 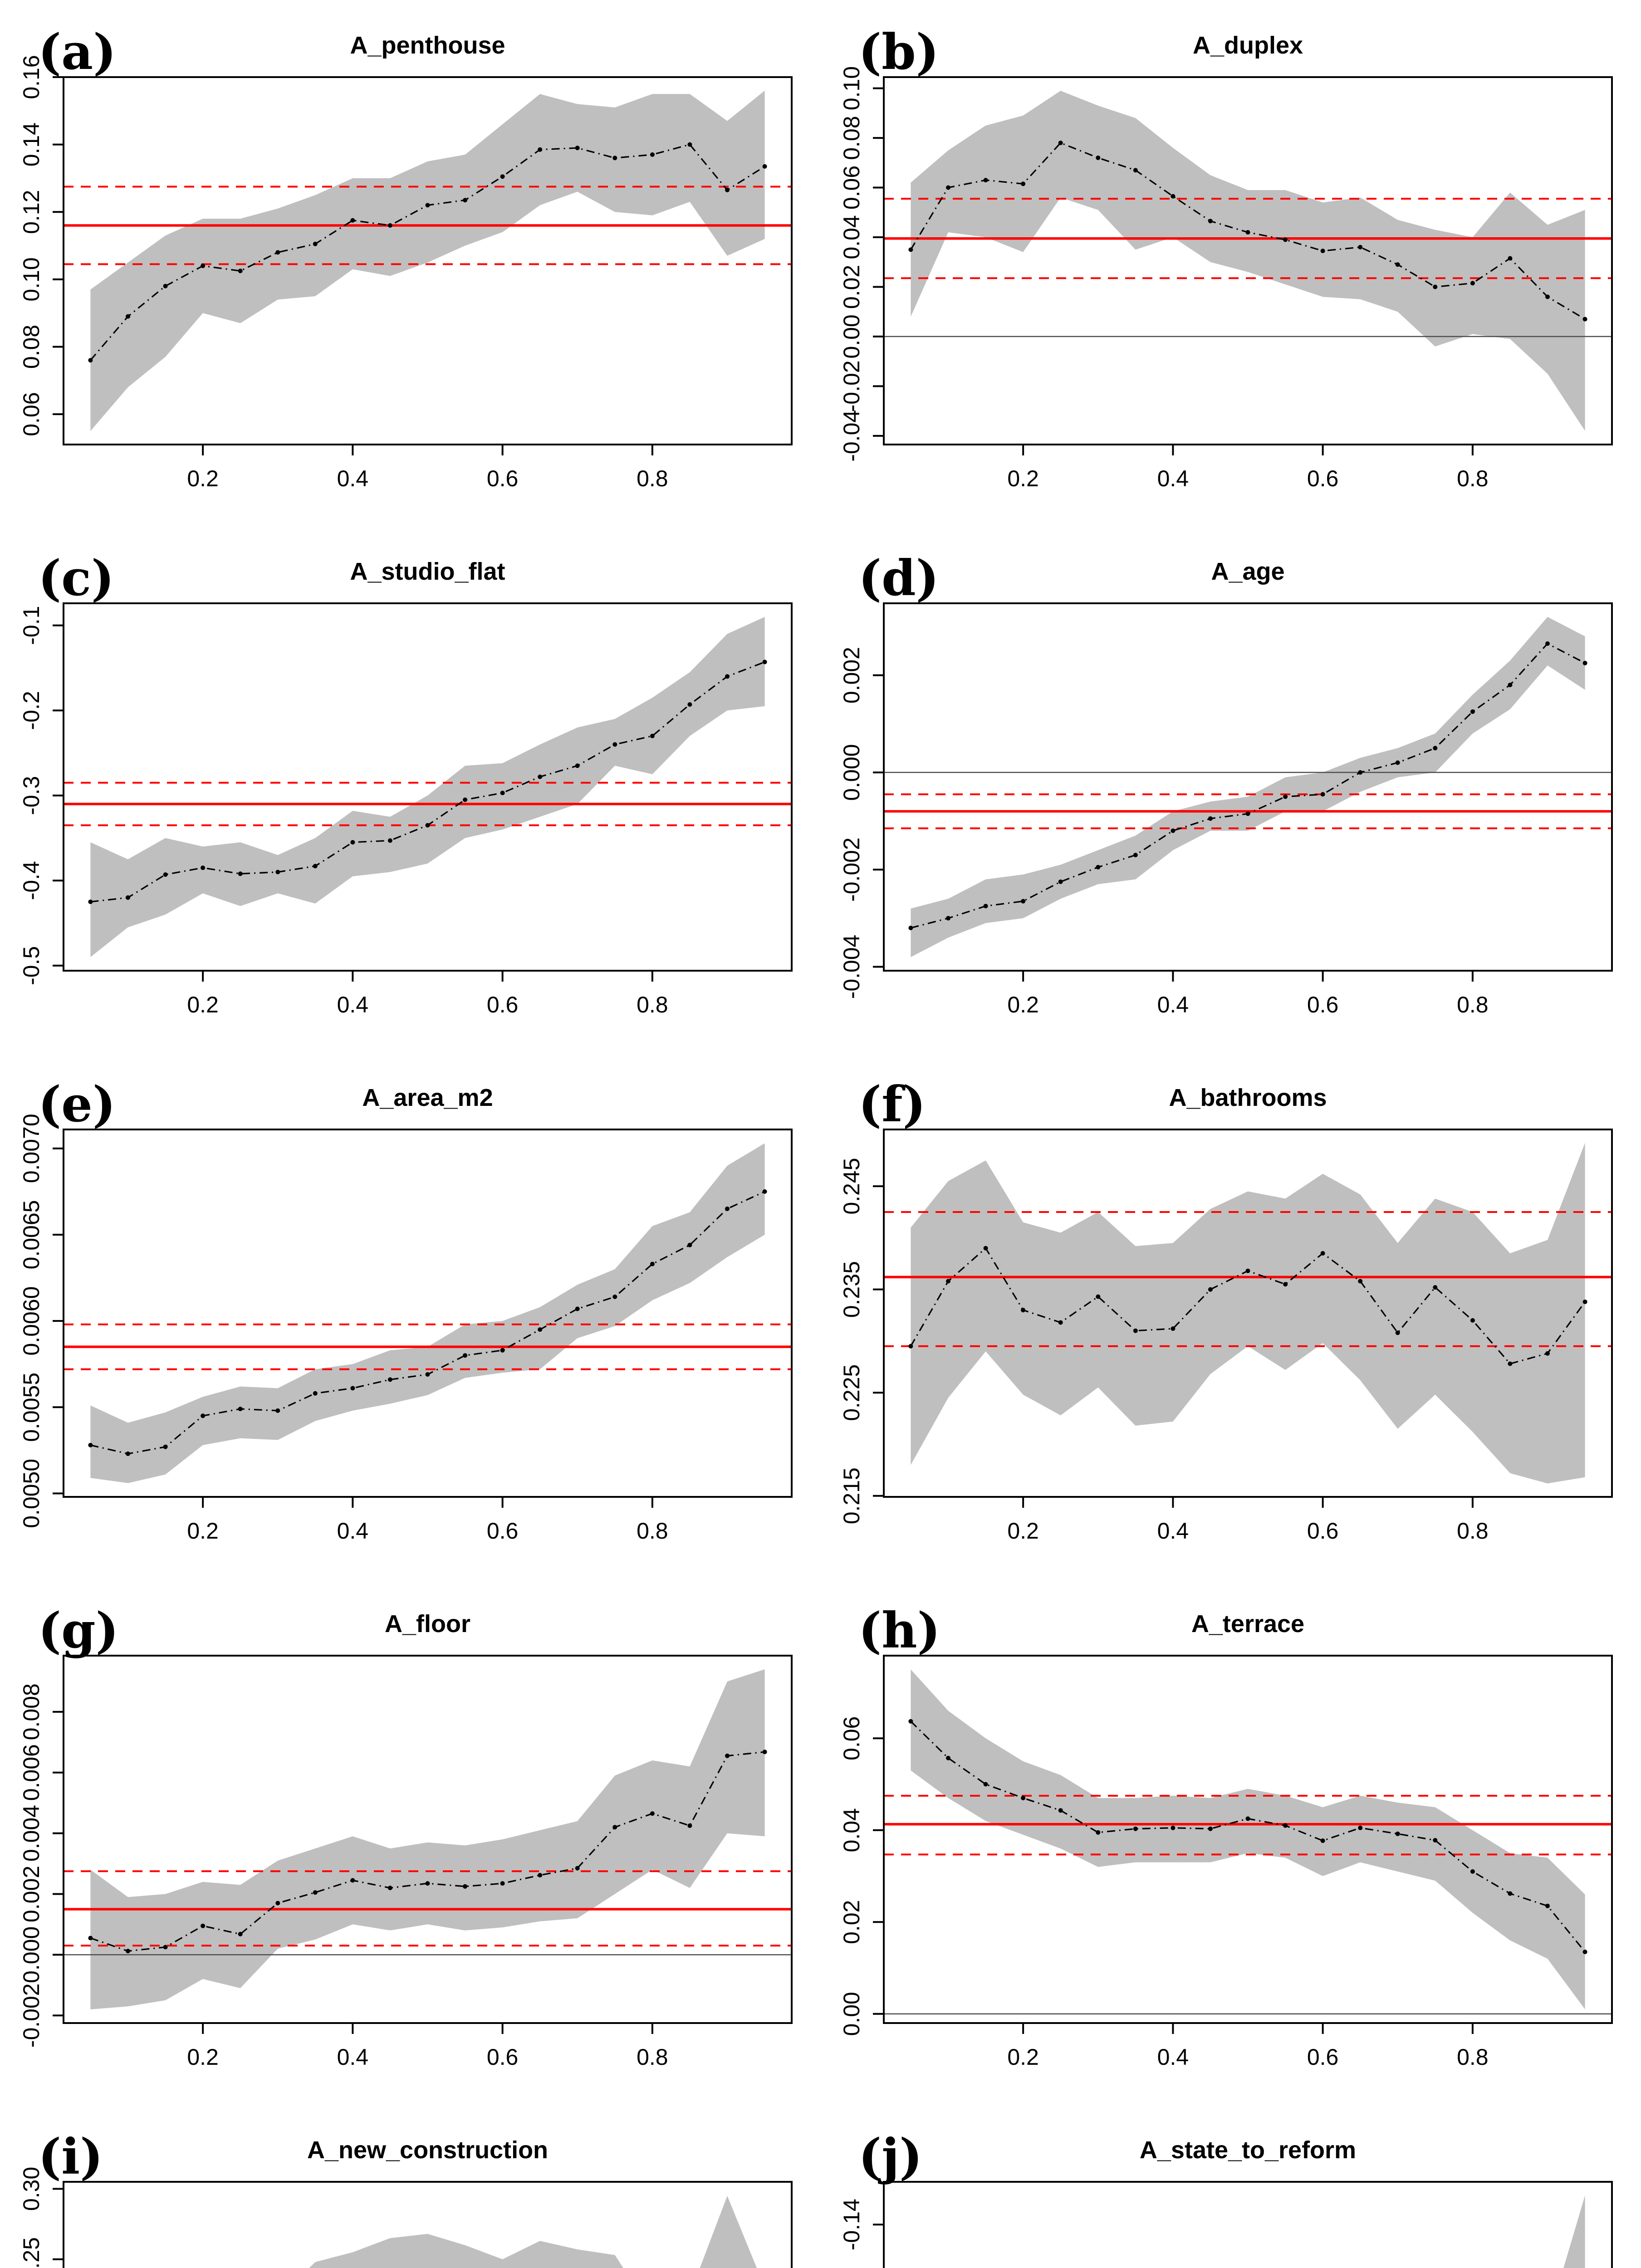 What do you see at coordinates (31, 2252) in the screenshot?
I see `y-tick-label: 0.25` at bounding box center [31, 2252].